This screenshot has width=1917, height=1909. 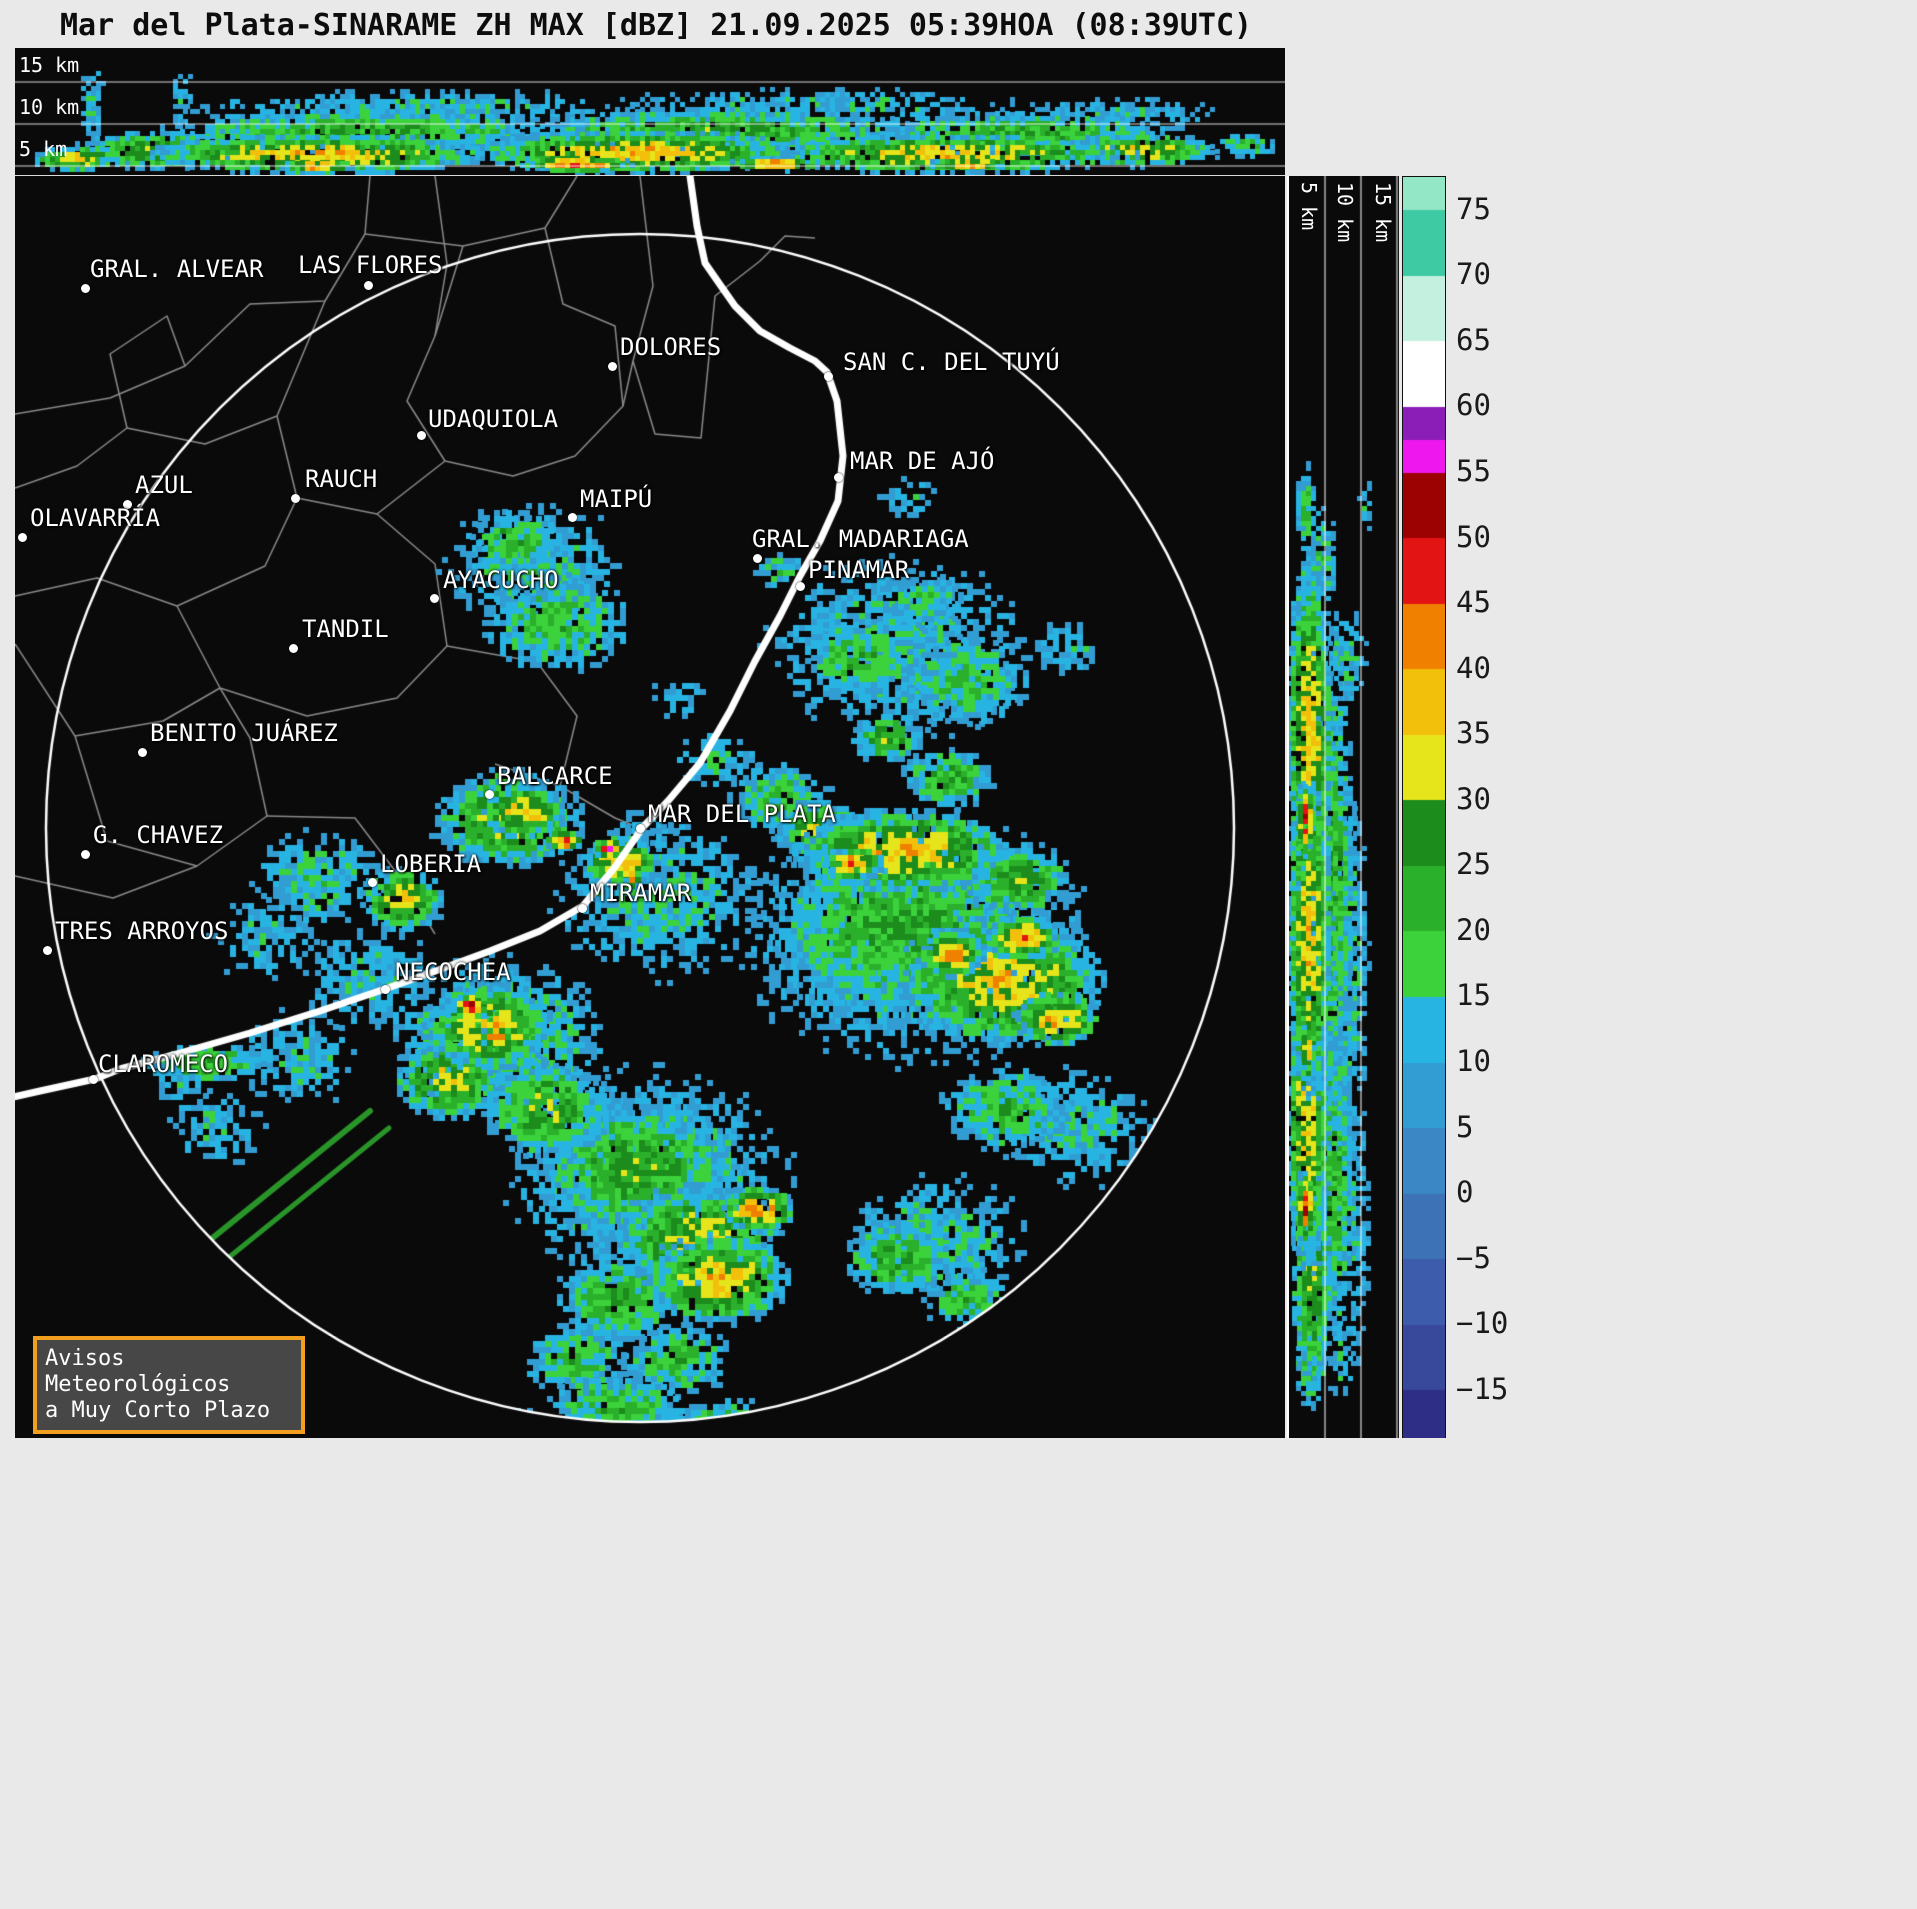 I want to click on colorbar-tick-label: 15, so click(x=1473, y=995).